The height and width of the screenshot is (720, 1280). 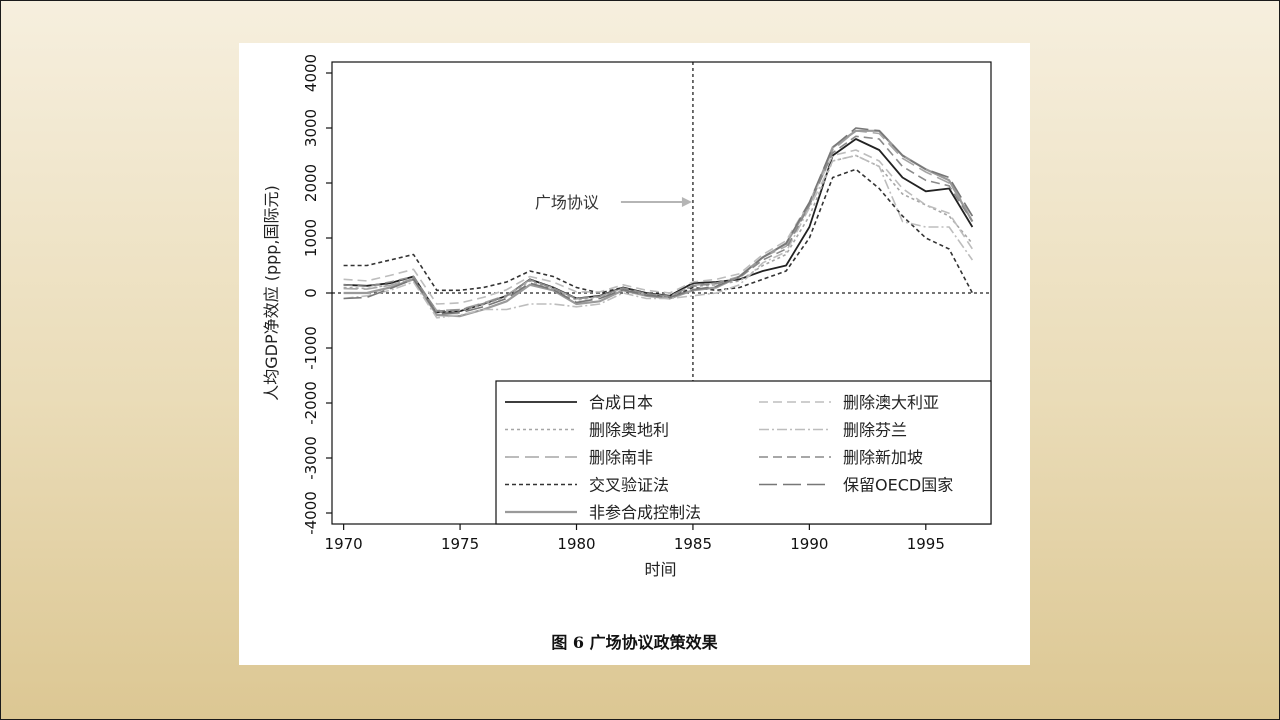 I want to click on figure-caption: 图 6 广场协议政策效果, so click(x=634, y=642).